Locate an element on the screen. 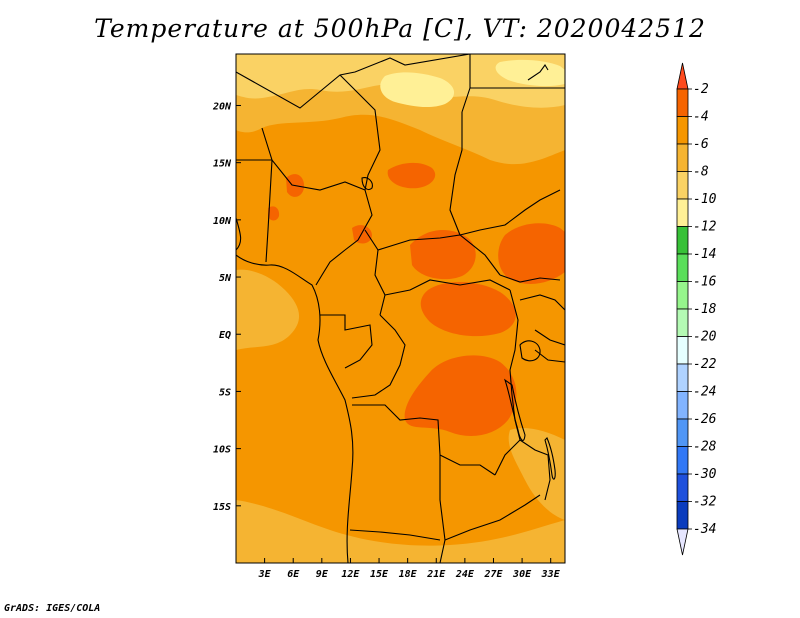 This screenshot has width=800, height=618. border-zambia-east is located at coordinates (535, 470).